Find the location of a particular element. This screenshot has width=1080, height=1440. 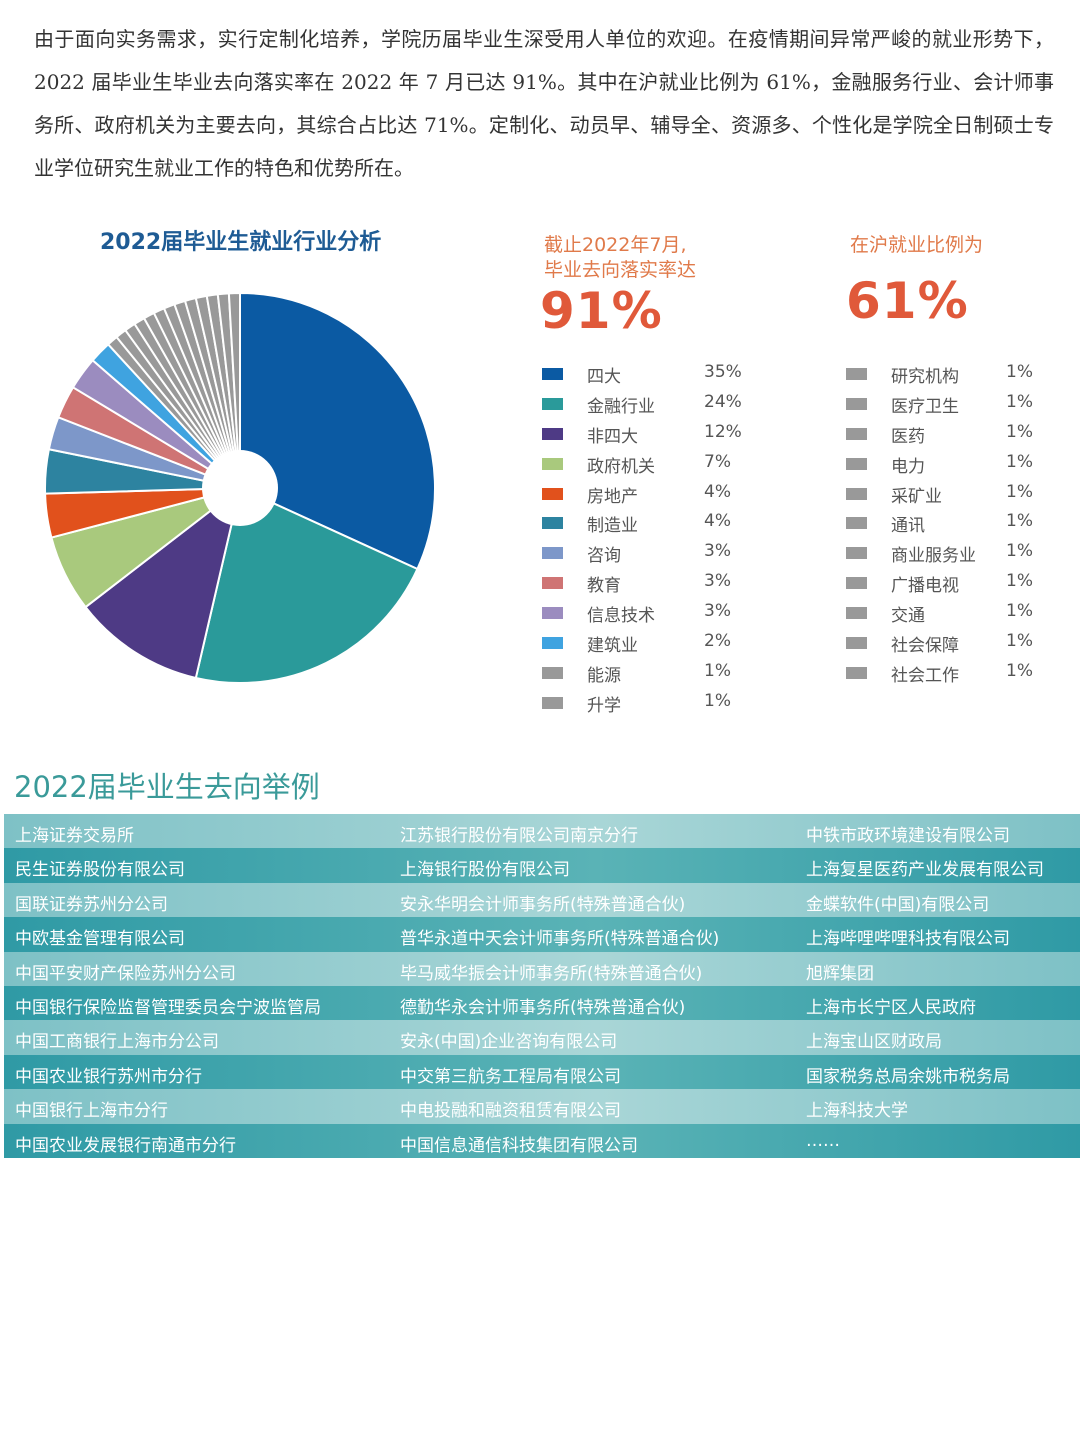

legend-label: 电力 is located at coordinates (908, 466).